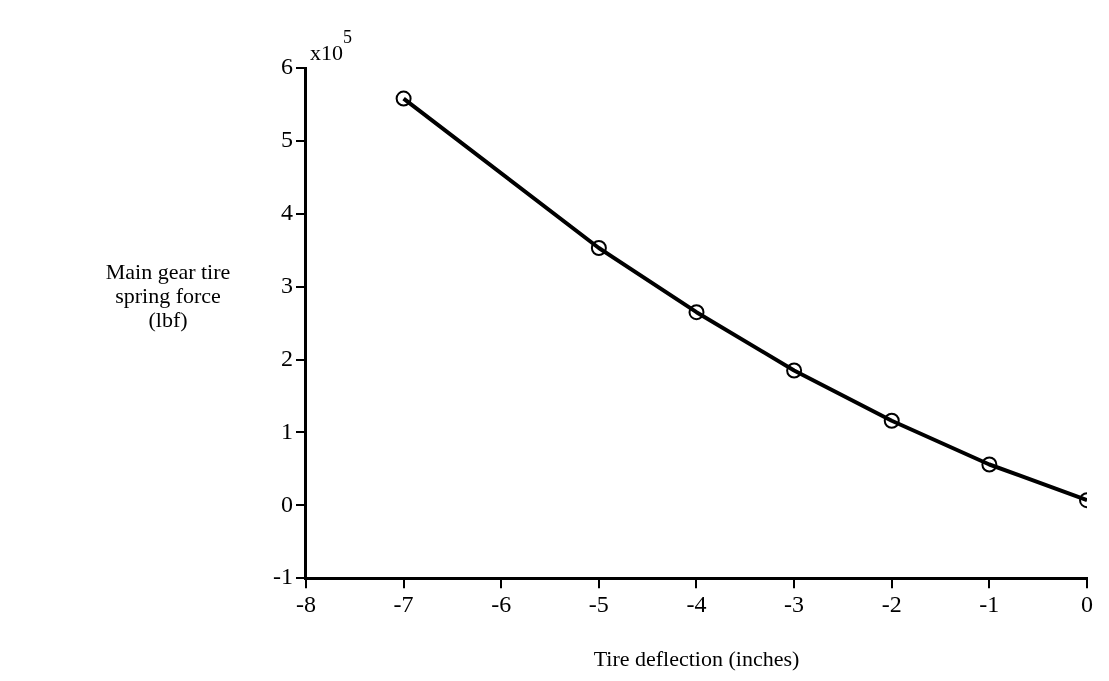 This screenshot has height=681, width=1109. What do you see at coordinates (286, 357) in the screenshot?
I see `y-tick-label: 2` at bounding box center [286, 357].